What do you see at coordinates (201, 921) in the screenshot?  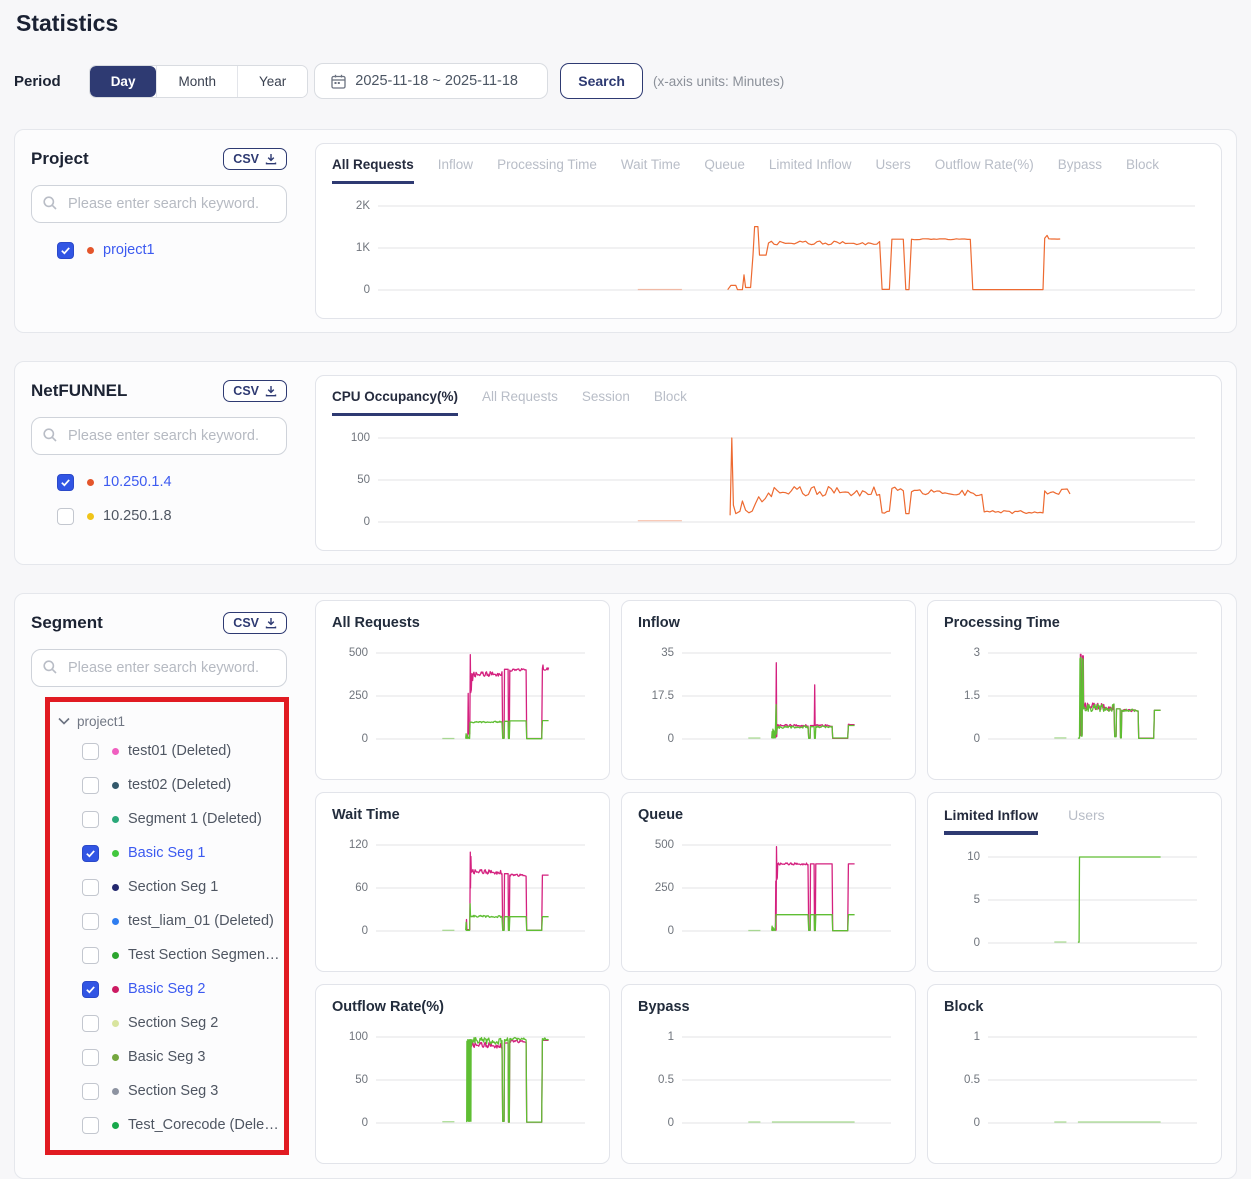 I see `item-label: test_liam_01 (Deleted)` at bounding box center [201, 921].